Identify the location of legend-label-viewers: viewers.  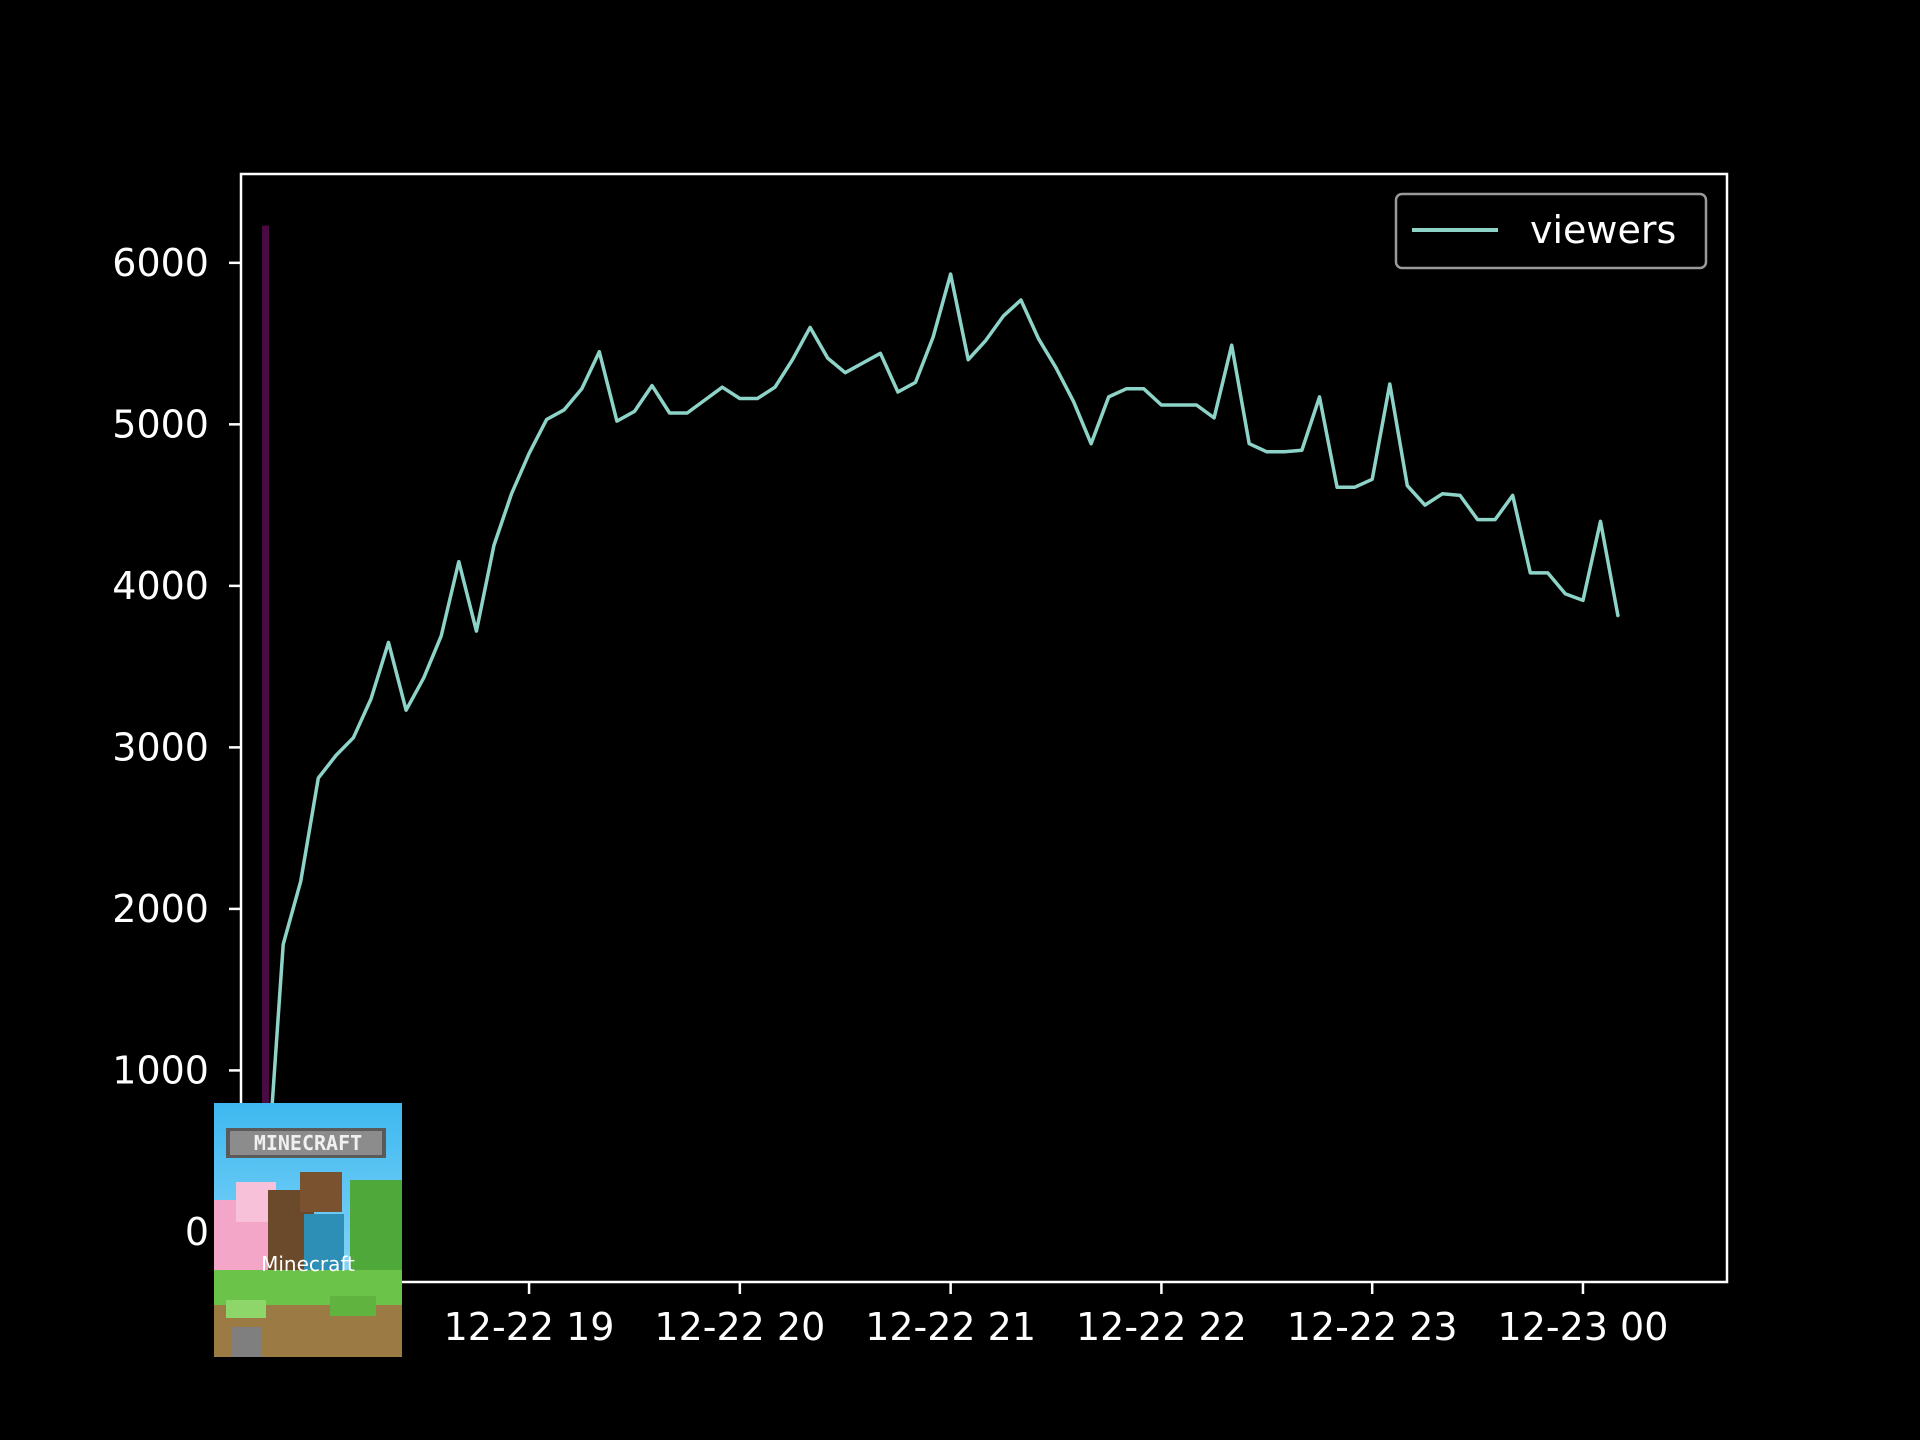
(1603, 230).